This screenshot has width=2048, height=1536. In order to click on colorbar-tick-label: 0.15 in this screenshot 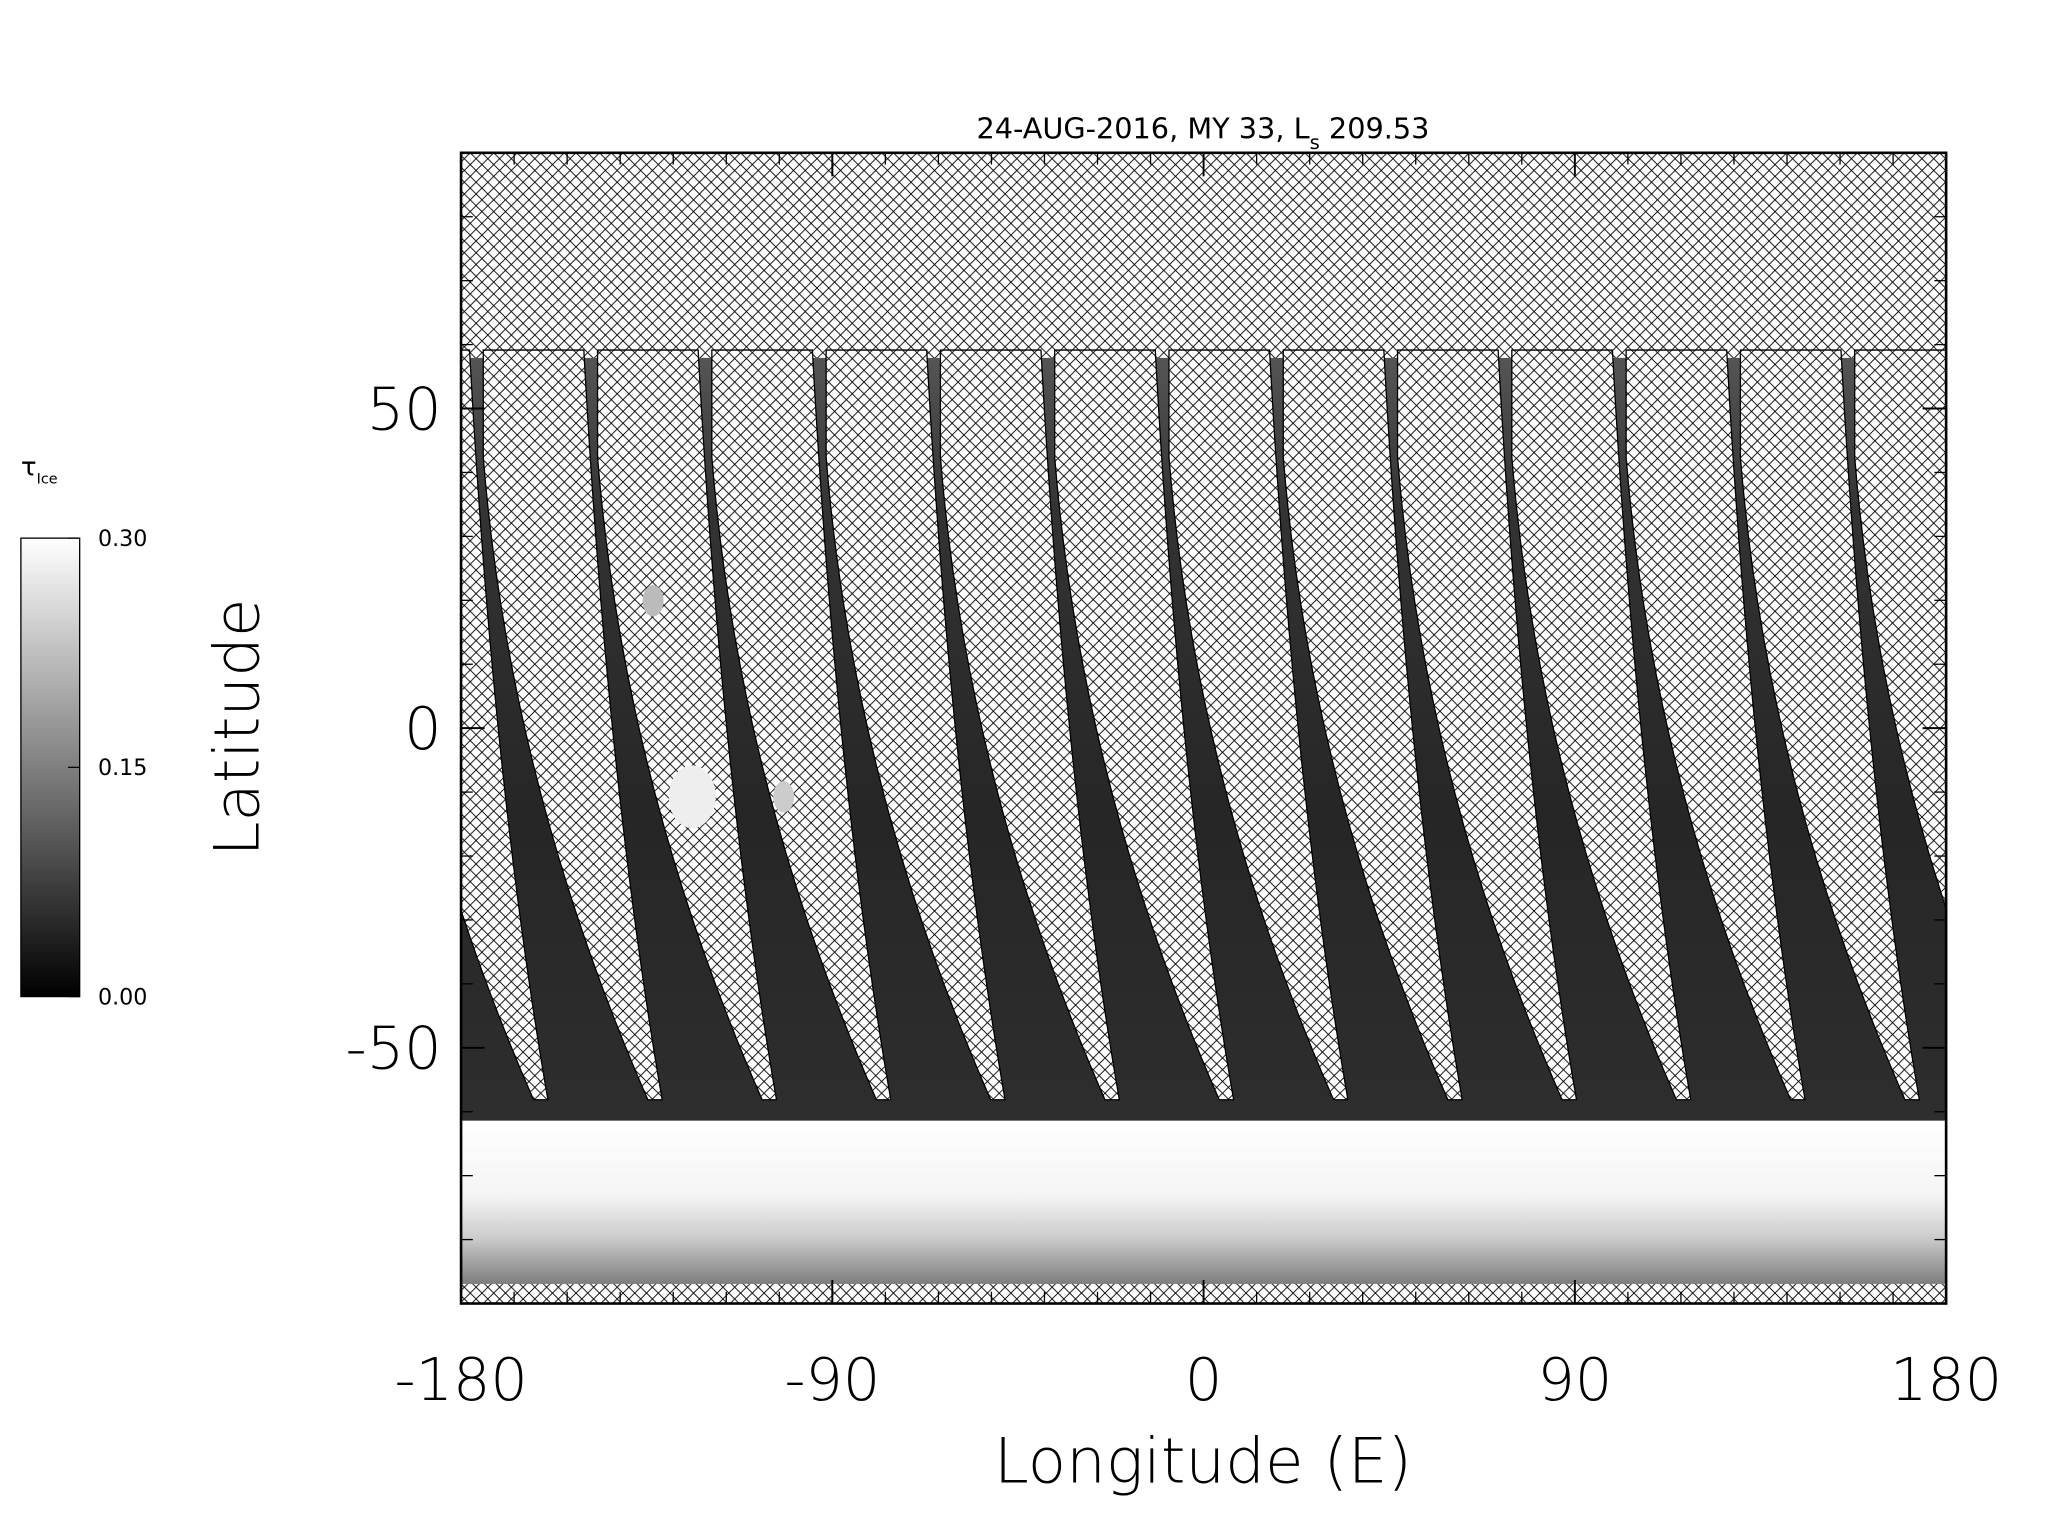, I will do `click(122, 768)`.